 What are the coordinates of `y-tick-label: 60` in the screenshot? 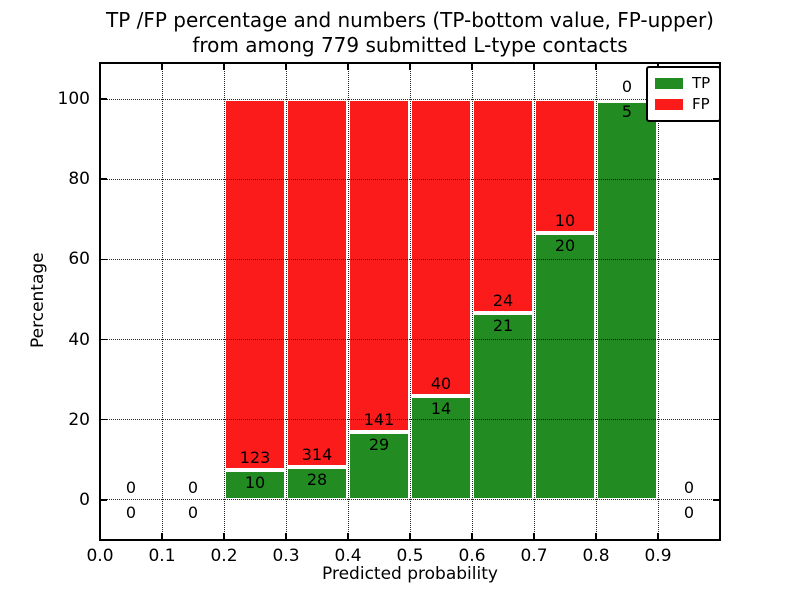 It's located at (79, 259).